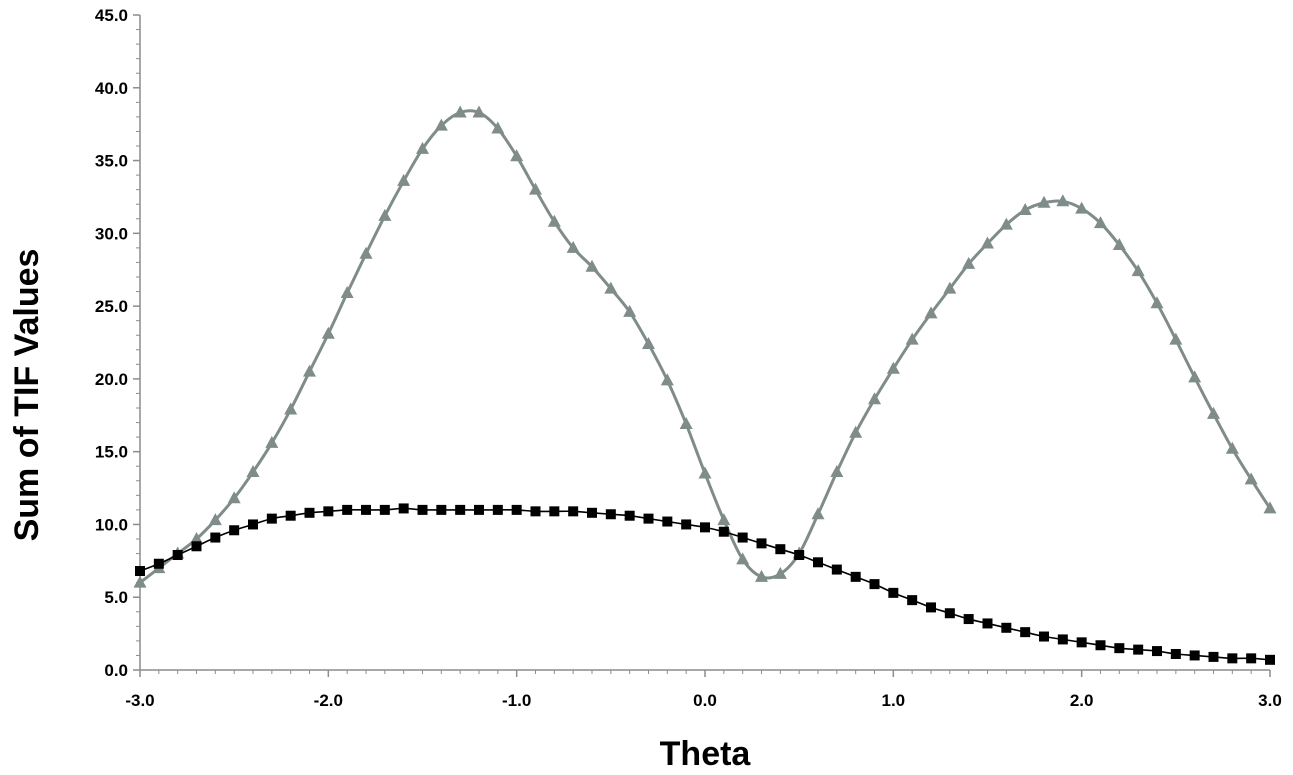 Image resolution: width=1293 pixels, height=775 pixels. Describe the element at coordinates (705, 700) in the screenshot. I see `x-tick-label: 0.0` at that location.